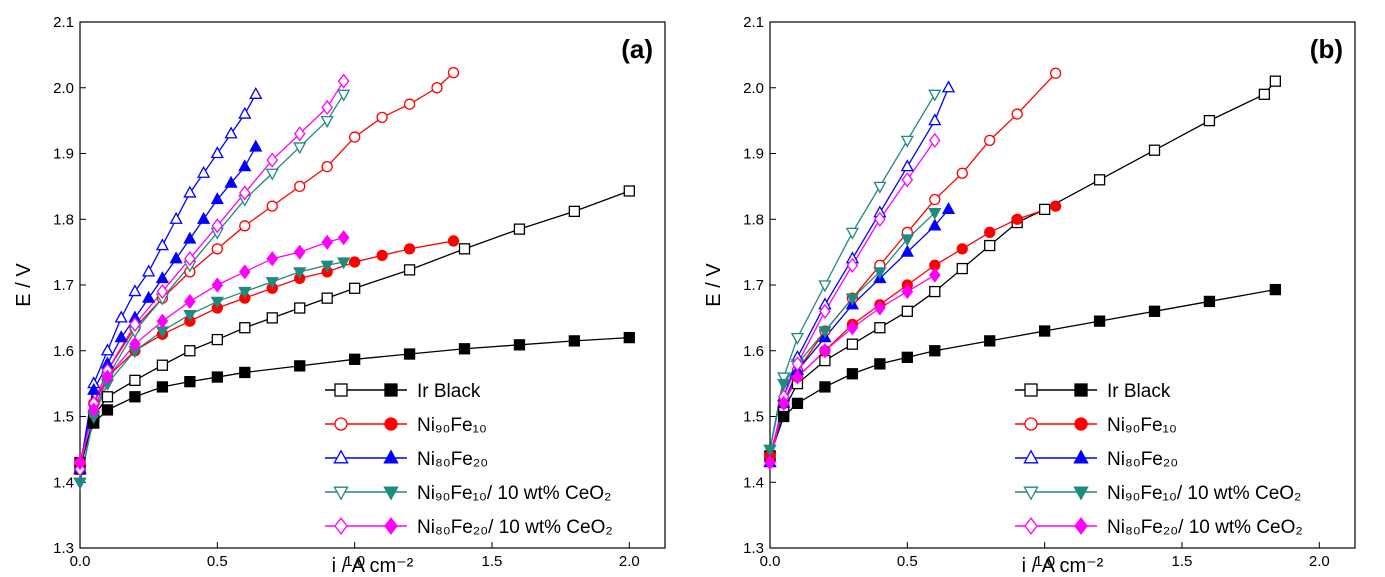 Image resolution: width=1385 pixels, height=577 pixels. What do you see at coordinates (753, 482) in the screenshot?
I see `y-tick-label: 1.4` at bounding box center [753, 482].